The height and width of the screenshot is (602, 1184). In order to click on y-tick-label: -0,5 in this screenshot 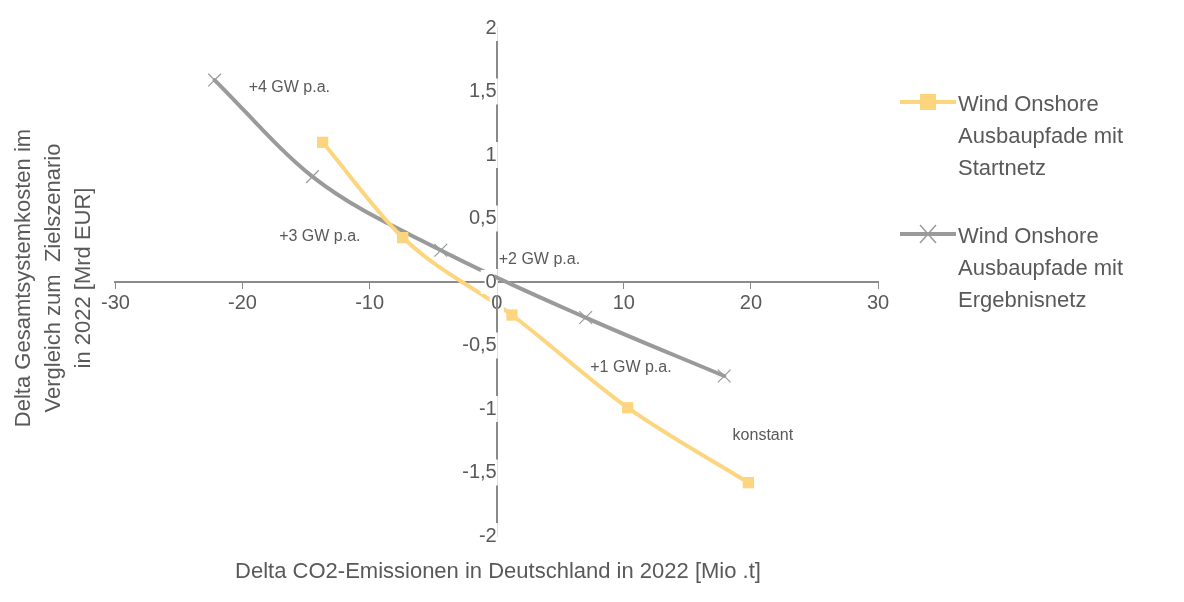, I will do `click(479, 344)`.